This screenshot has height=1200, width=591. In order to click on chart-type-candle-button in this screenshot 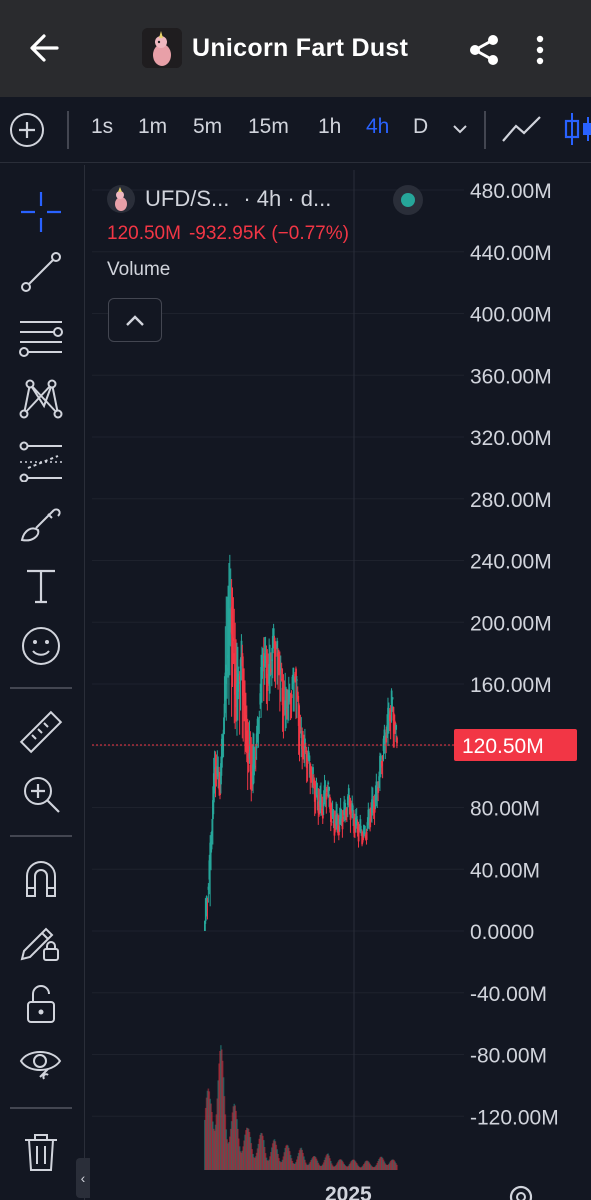, I will do `click(576, 129)`.